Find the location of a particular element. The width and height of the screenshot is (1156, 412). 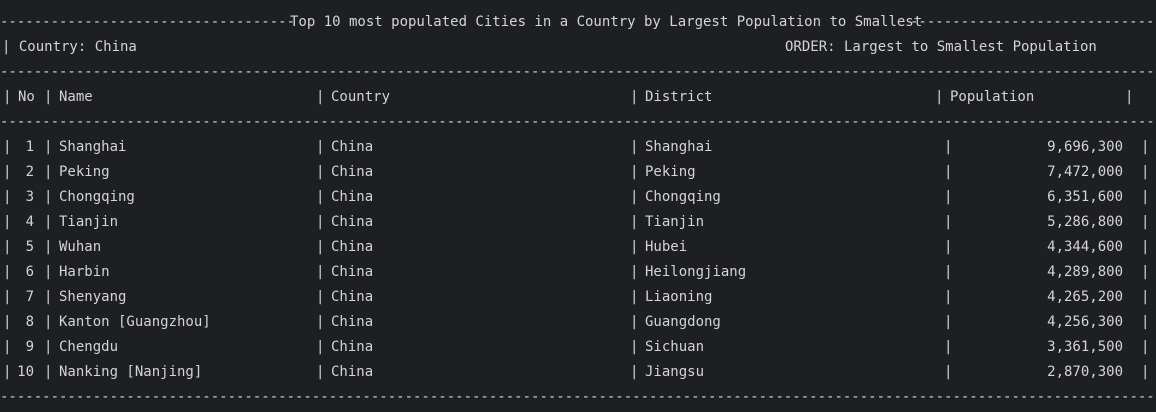

title-dash-left: ----------------------------------- is located at coordinates (148, 22).